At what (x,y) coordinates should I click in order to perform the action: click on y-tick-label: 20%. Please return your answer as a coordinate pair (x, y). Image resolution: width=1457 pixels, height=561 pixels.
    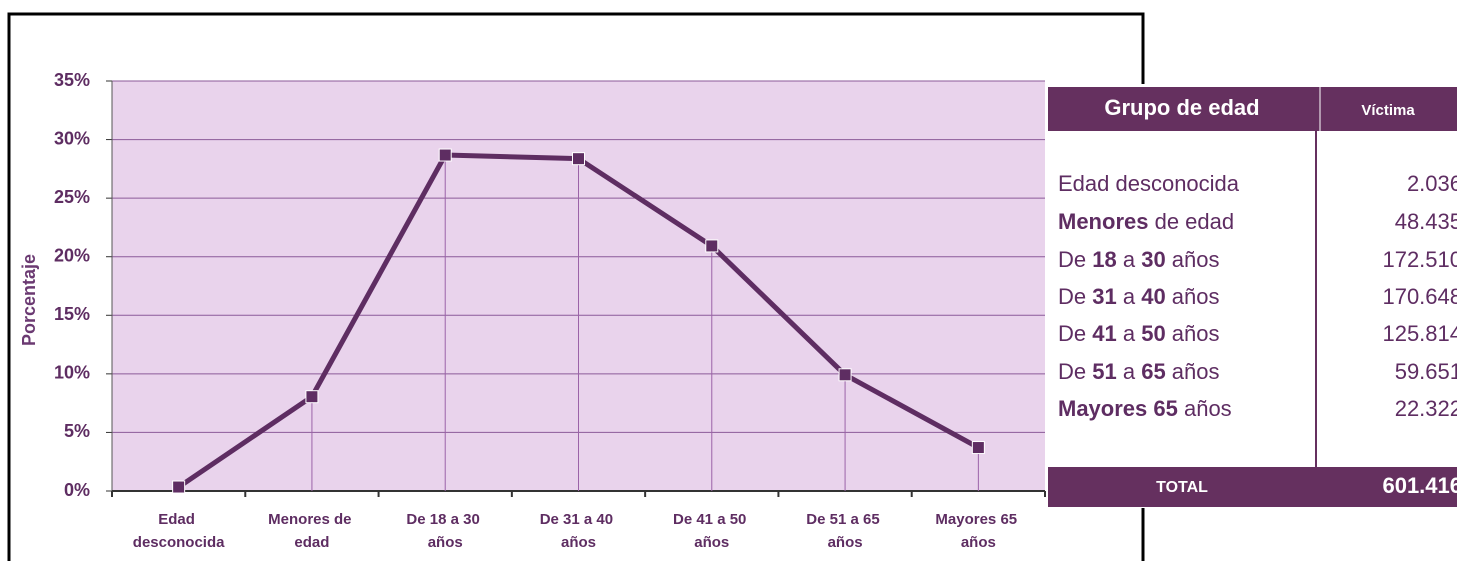
    Looking at the image, I should click on (72, 255).